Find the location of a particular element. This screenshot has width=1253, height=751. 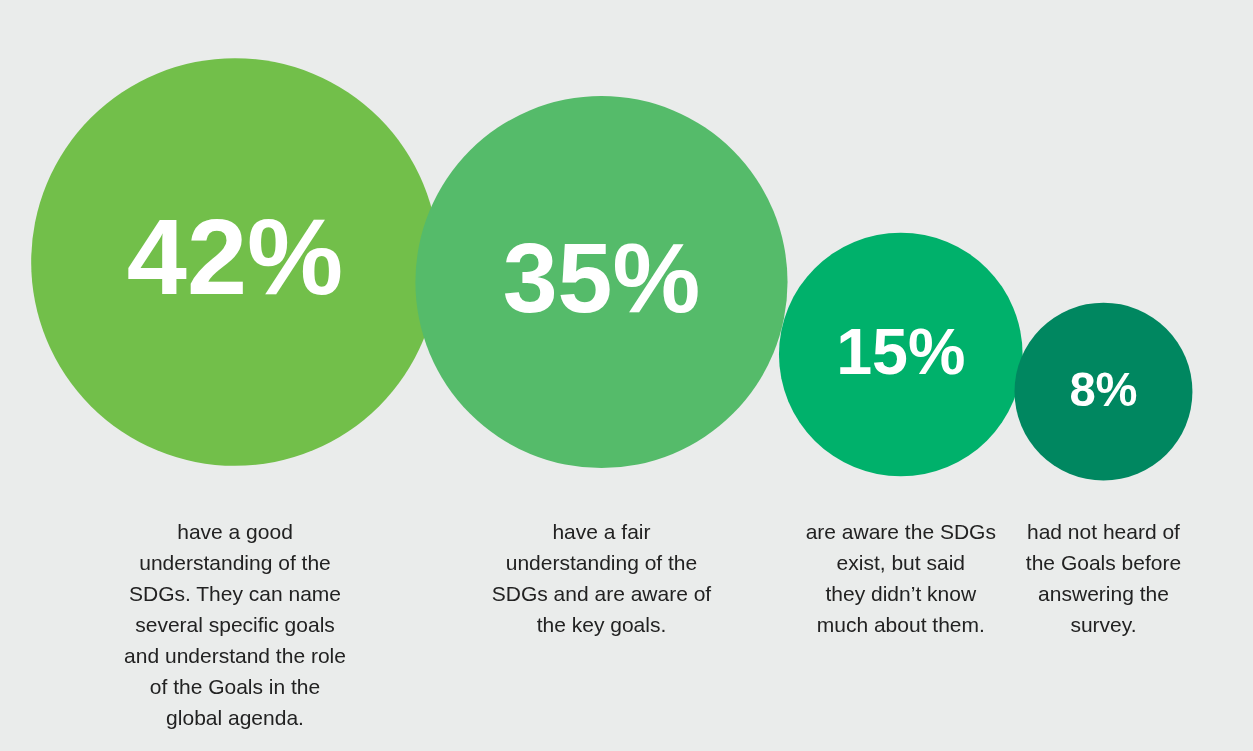

category-label: had not heard of the Goals before answering the survey. is located at coordinates (1103, 578).